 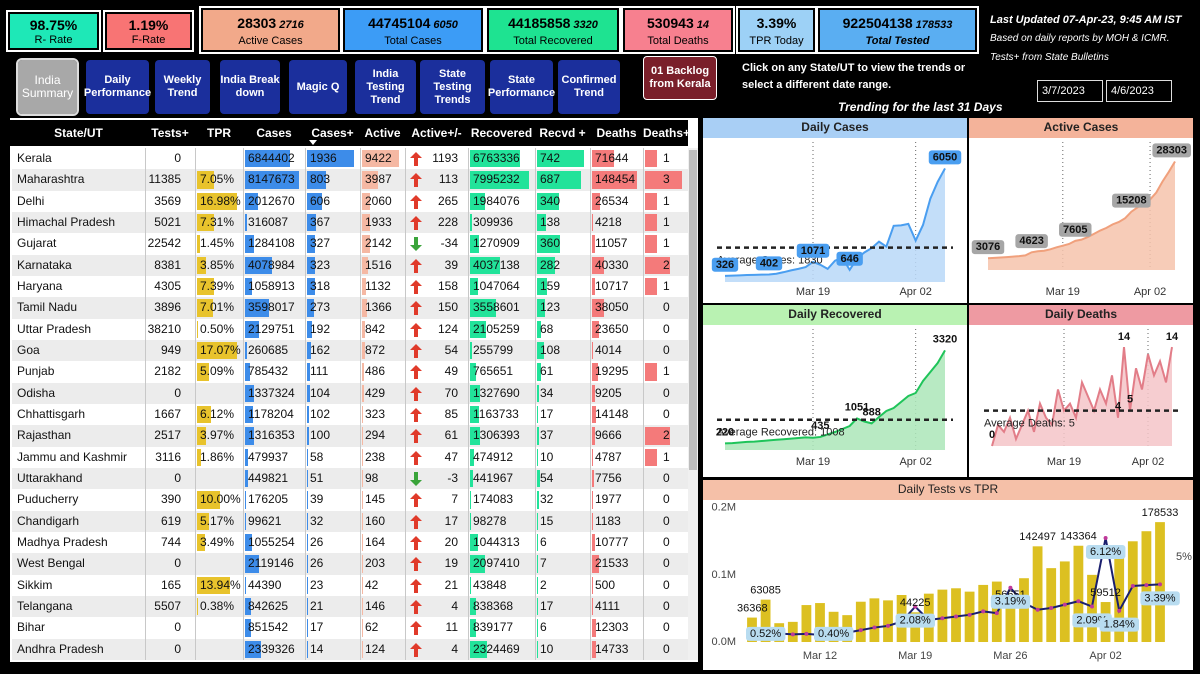 I want to click on table-cell: 282, so click(x=550, y=264).